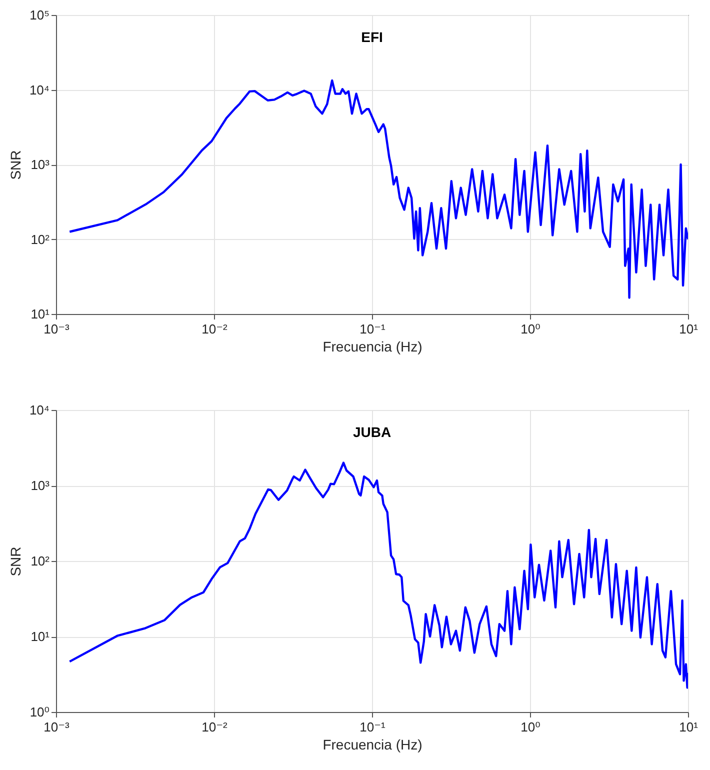  What do you see at coordinates (372, 432) in the screenshot?
I see `text: JUBA` at bounding box center [372, 432].